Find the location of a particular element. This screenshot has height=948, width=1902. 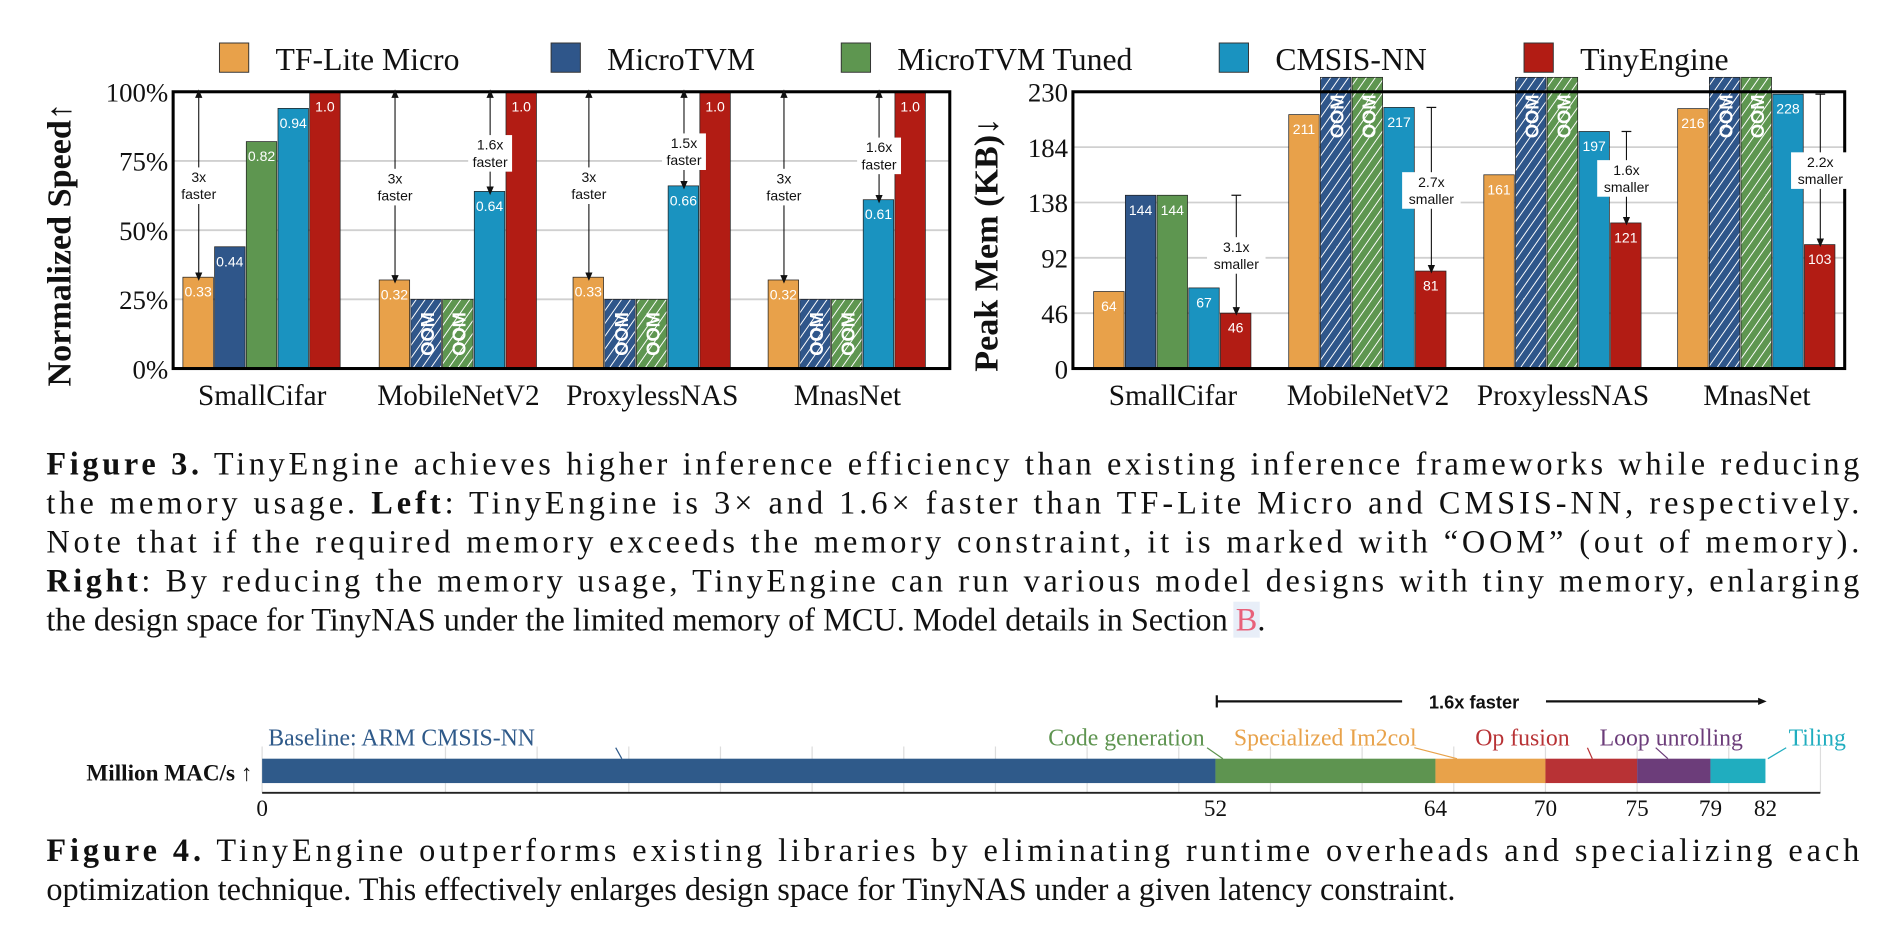

bar-value-label: 0.44 is located at coordinates (229, 261).